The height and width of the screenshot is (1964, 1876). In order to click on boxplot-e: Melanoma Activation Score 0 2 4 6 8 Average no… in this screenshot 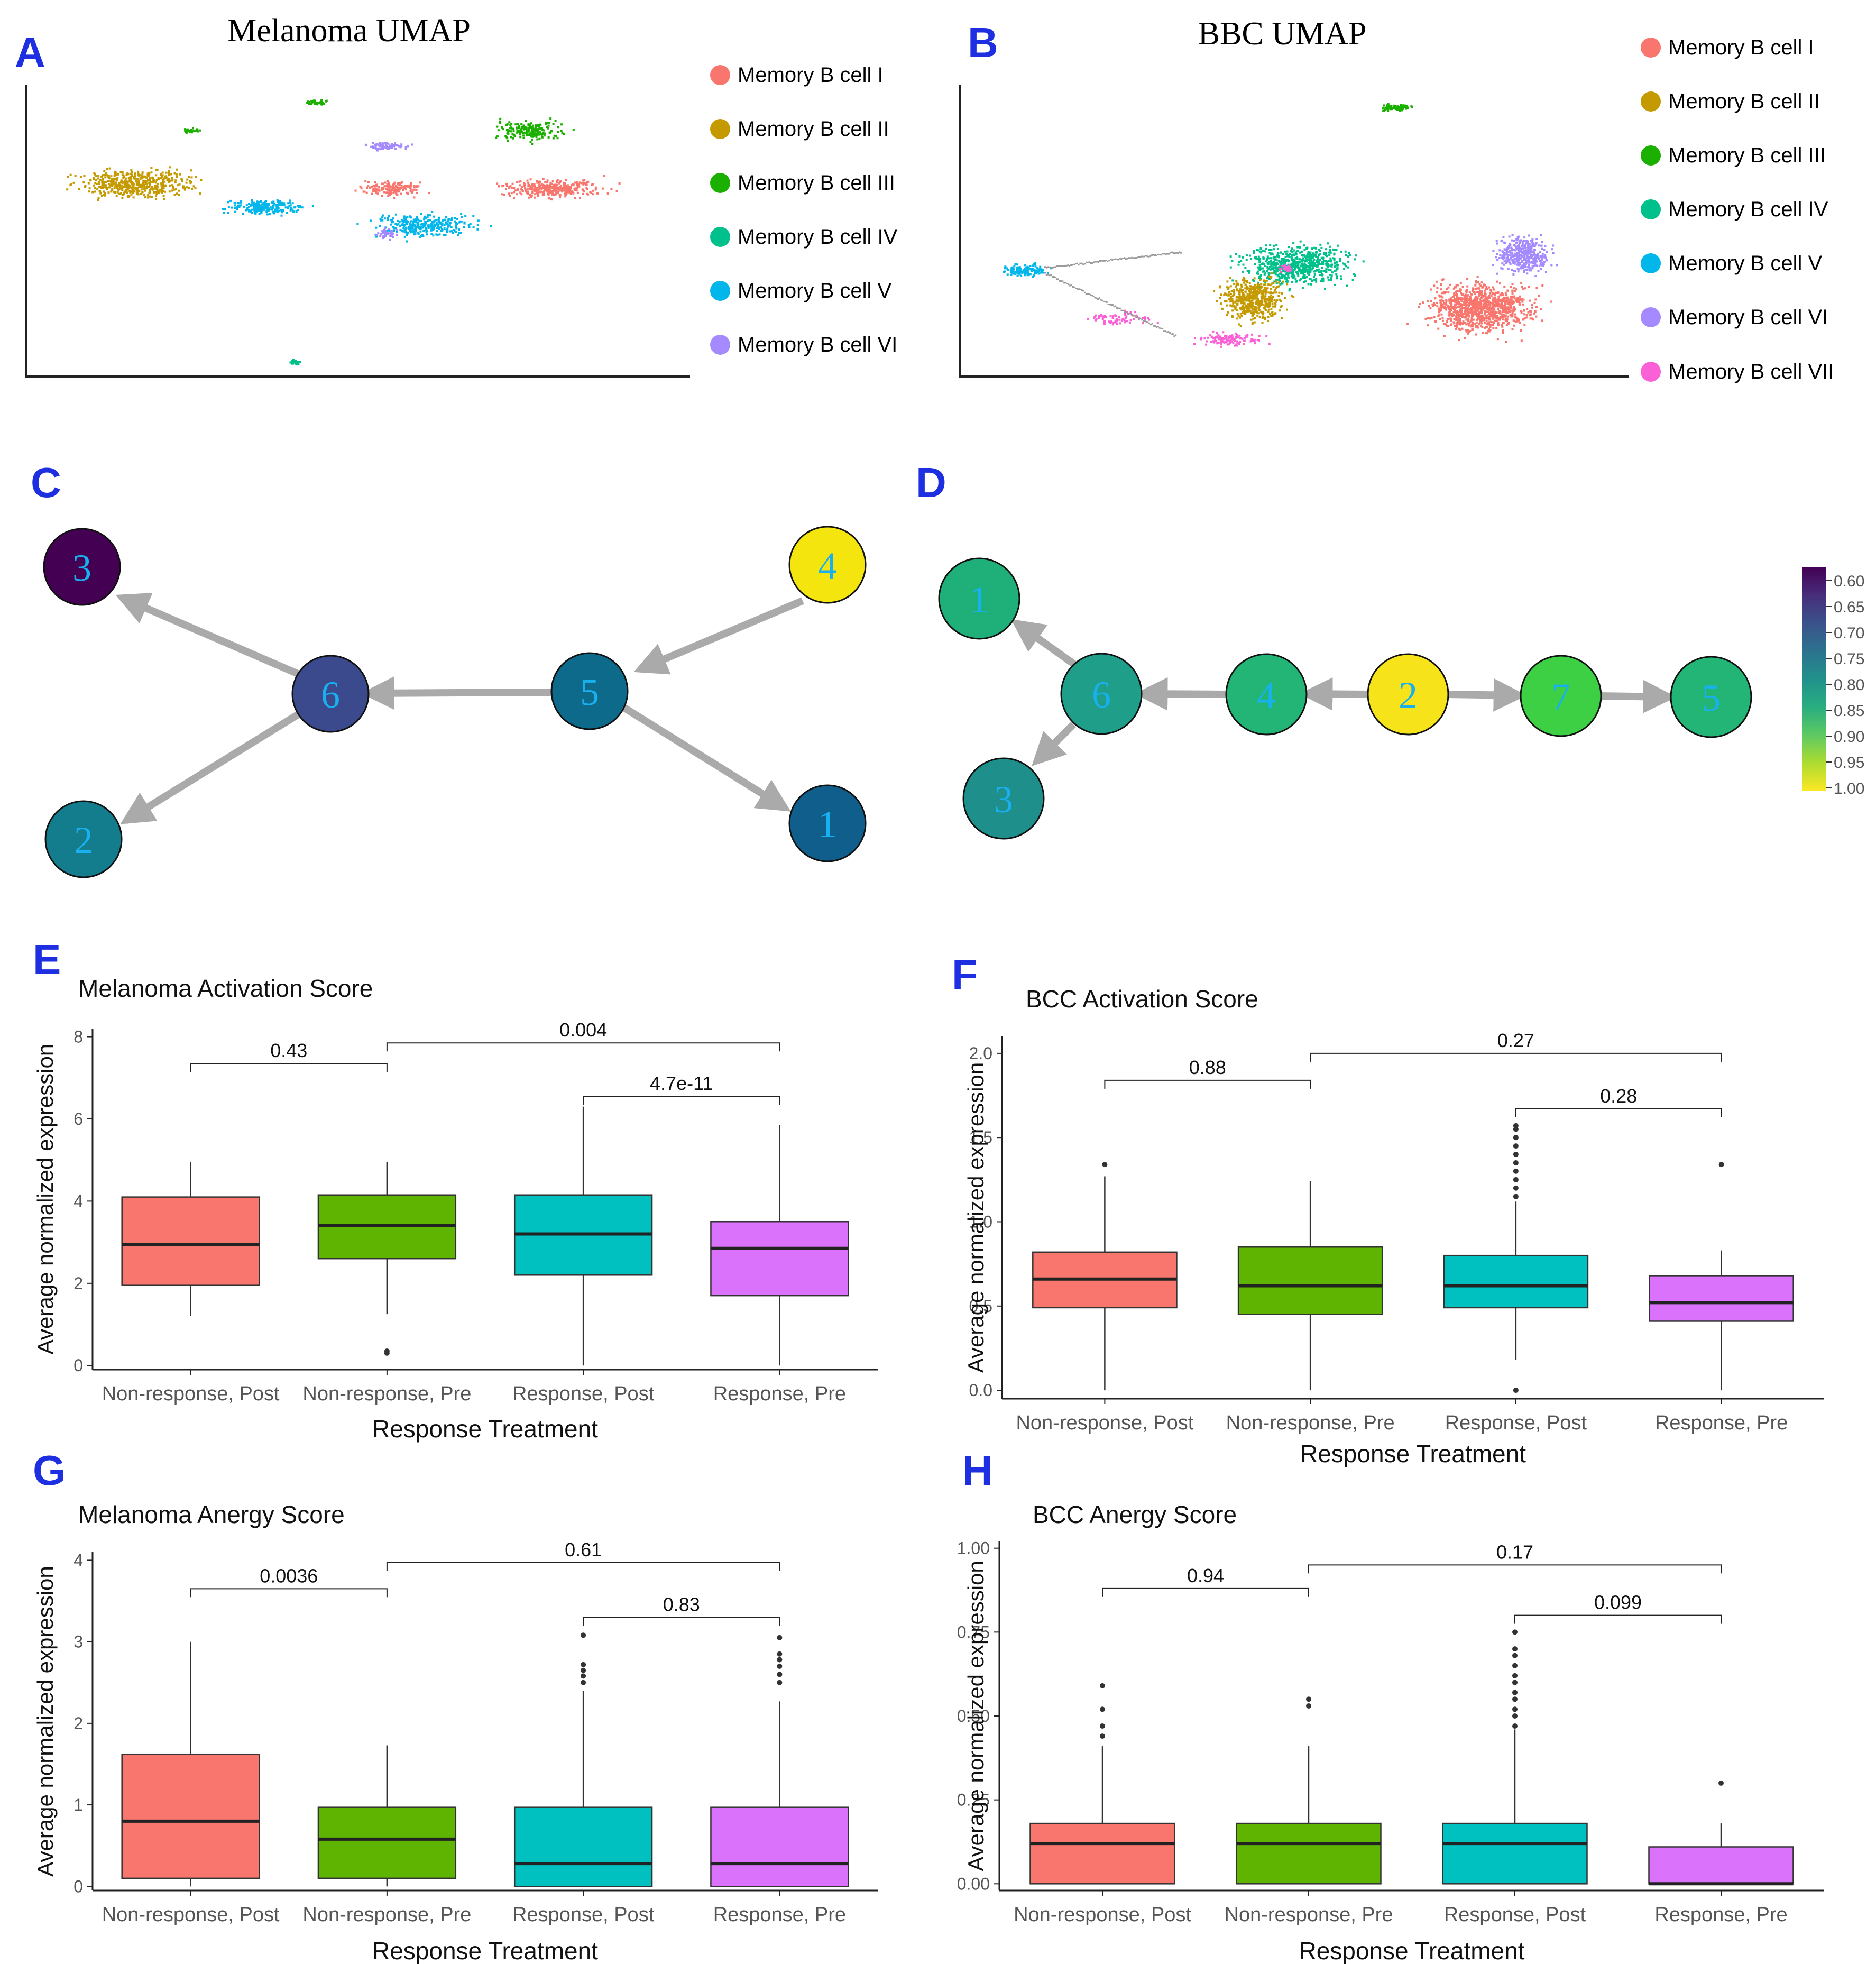, I will do `click(455, 1209)`.